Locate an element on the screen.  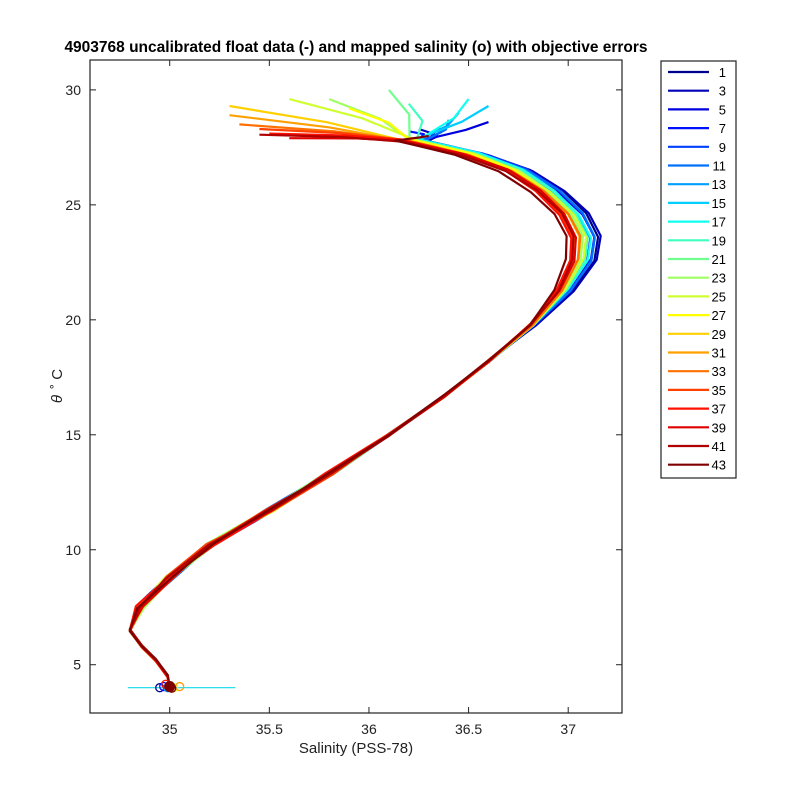
legend-label: 23 is located at coordinates (719, 278).